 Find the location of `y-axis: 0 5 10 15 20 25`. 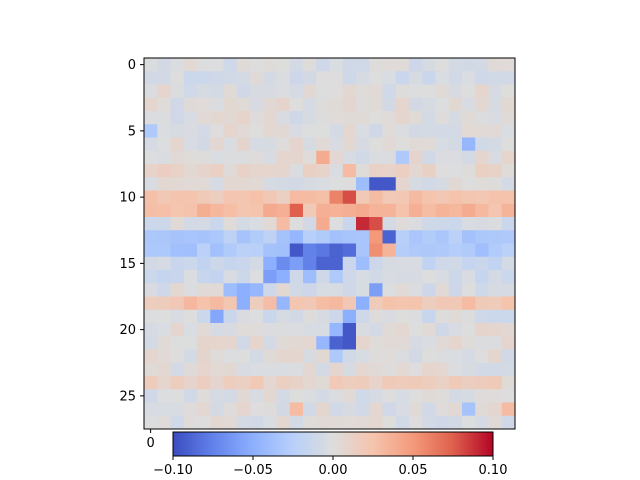

y-axis: 0 5 10 15 20 25 is located at coordinates (131, 231).